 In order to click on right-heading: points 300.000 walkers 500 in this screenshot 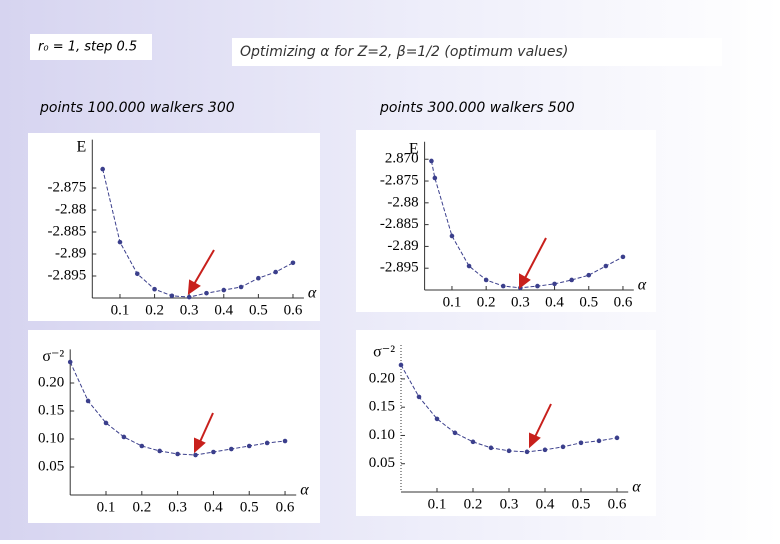, I will do `click(477, 108)`.